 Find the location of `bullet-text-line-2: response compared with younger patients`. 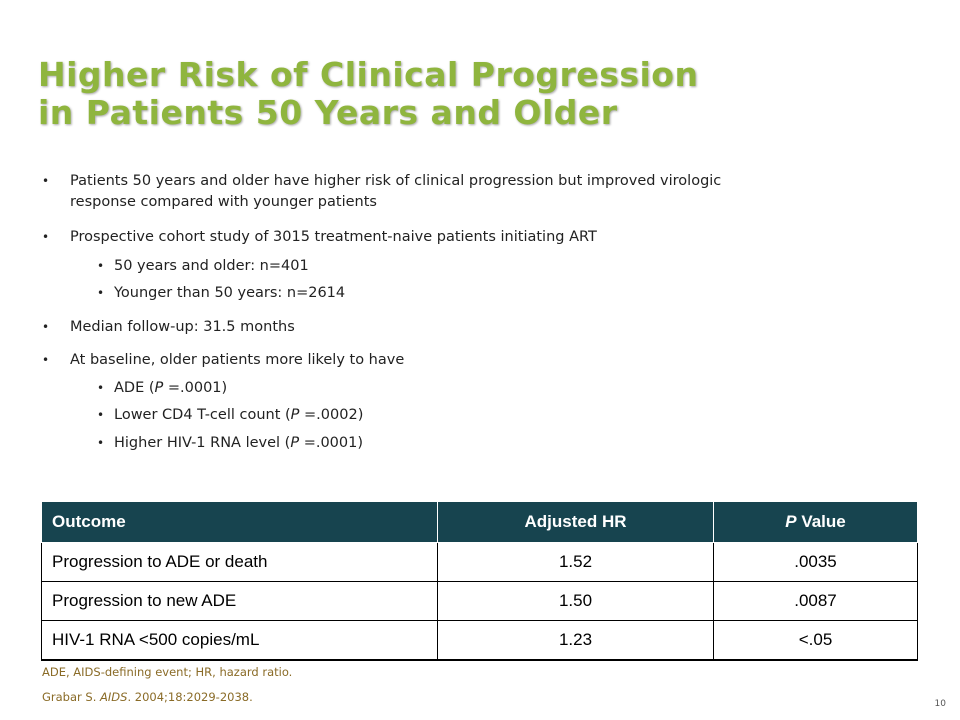

bullet-text-line-2: response compared with younger patients is located at coordinates (223, 202).